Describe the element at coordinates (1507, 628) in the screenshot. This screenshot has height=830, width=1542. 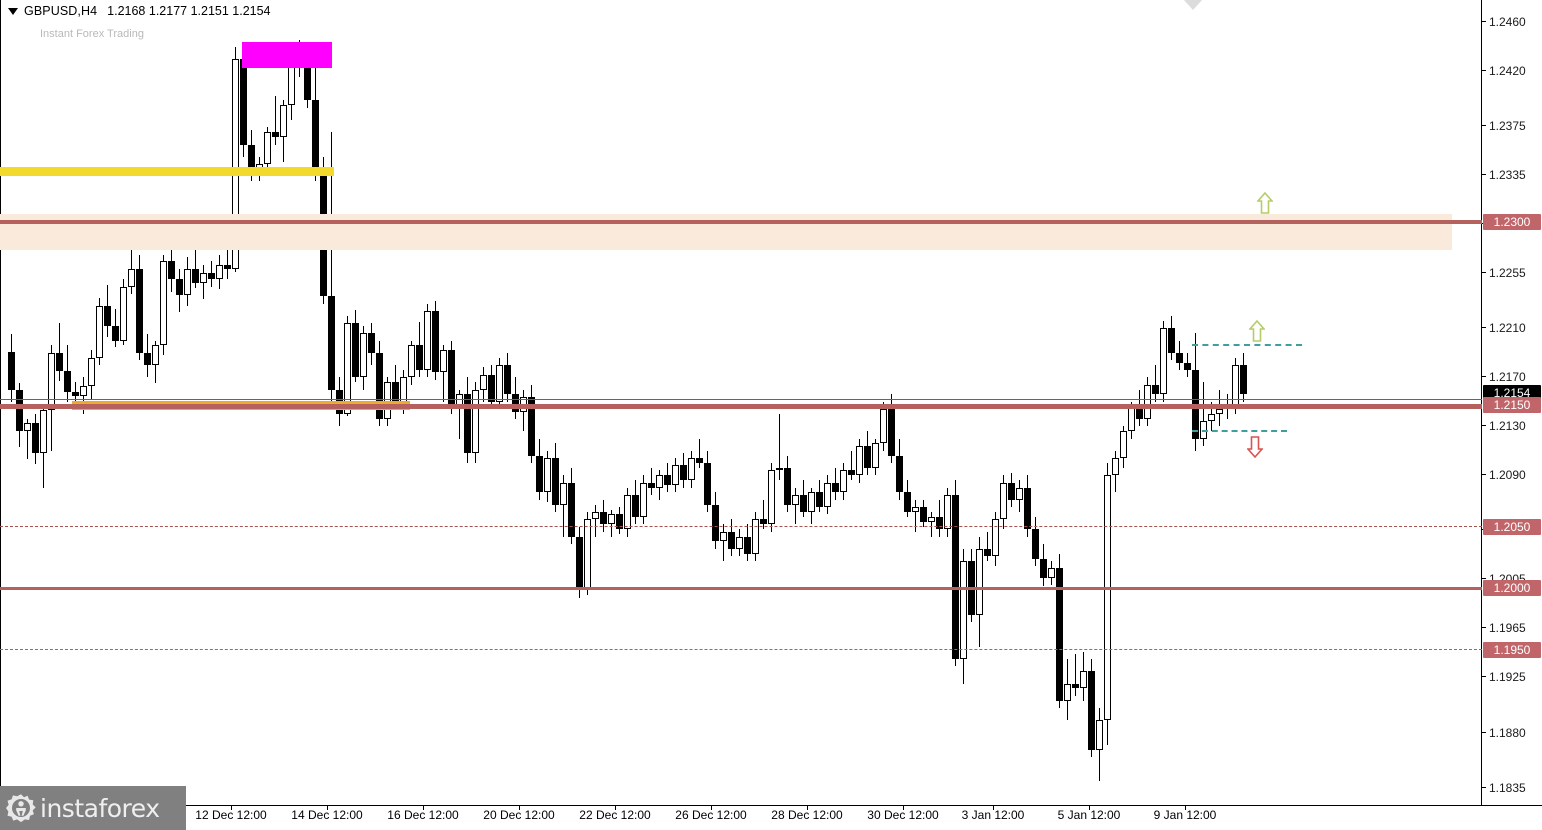
I see `price-tick-label: 1.1965` at that location.